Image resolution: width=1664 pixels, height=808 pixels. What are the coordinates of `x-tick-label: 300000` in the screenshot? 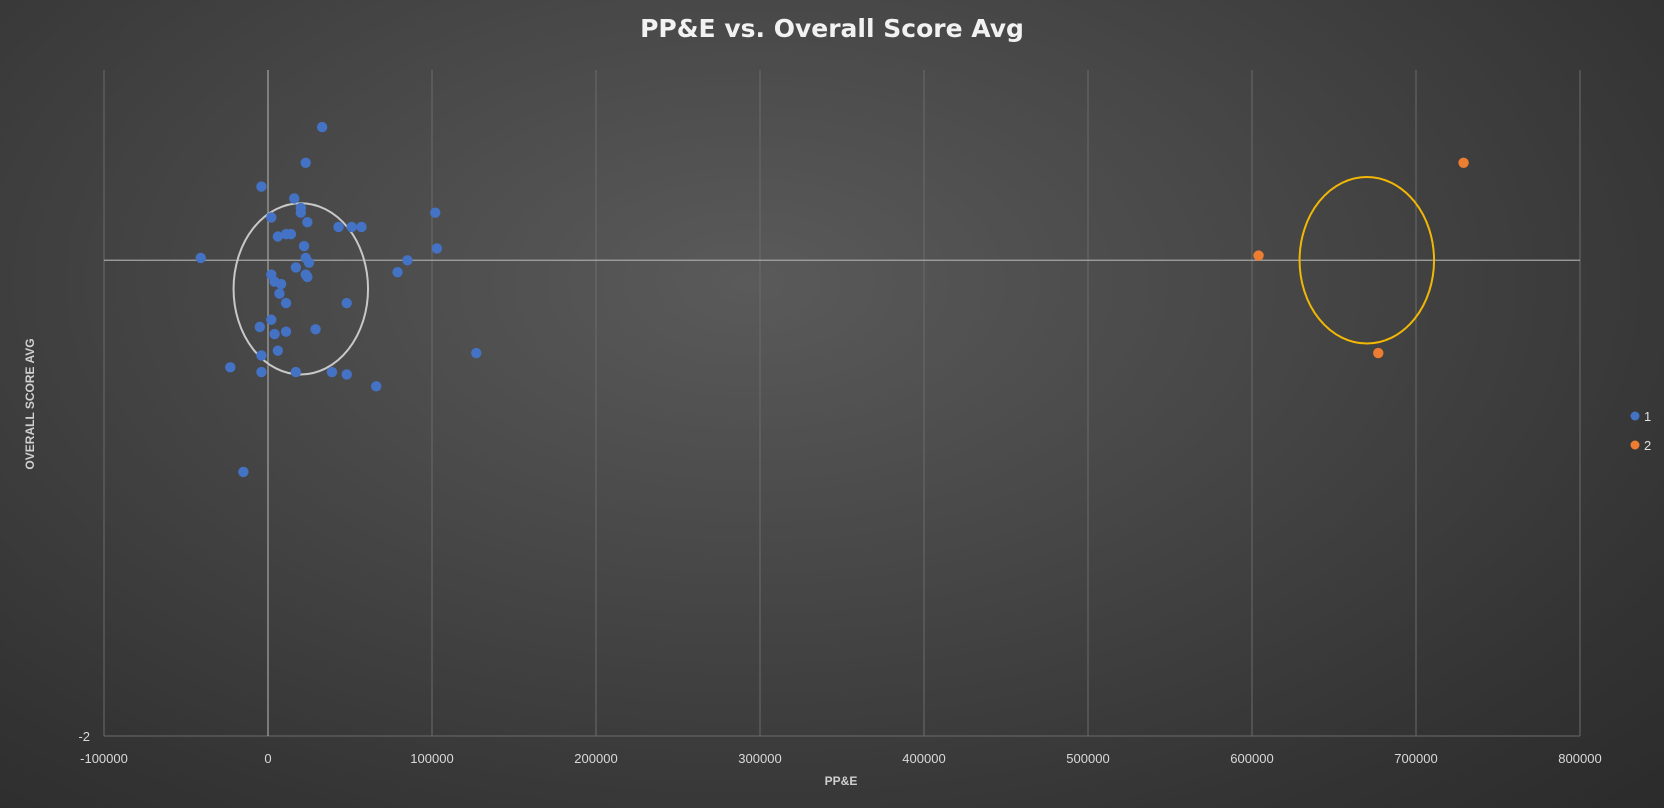 It's located at (759, 758).